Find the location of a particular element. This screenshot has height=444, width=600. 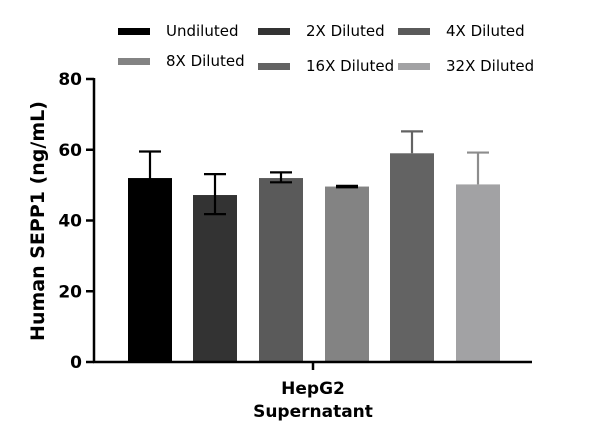

bar-undiluted is located at coordinates (150, 270).